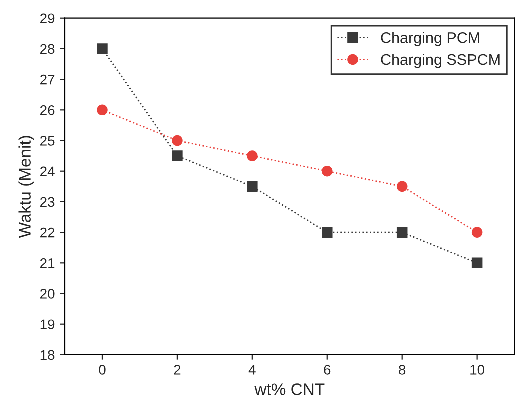 The width and height of the screenshot is (520, 408). Describe the element at coordinates (26, 187) in the screenshot. I see `y-axis-title: Waktu (Menit)` at that location.